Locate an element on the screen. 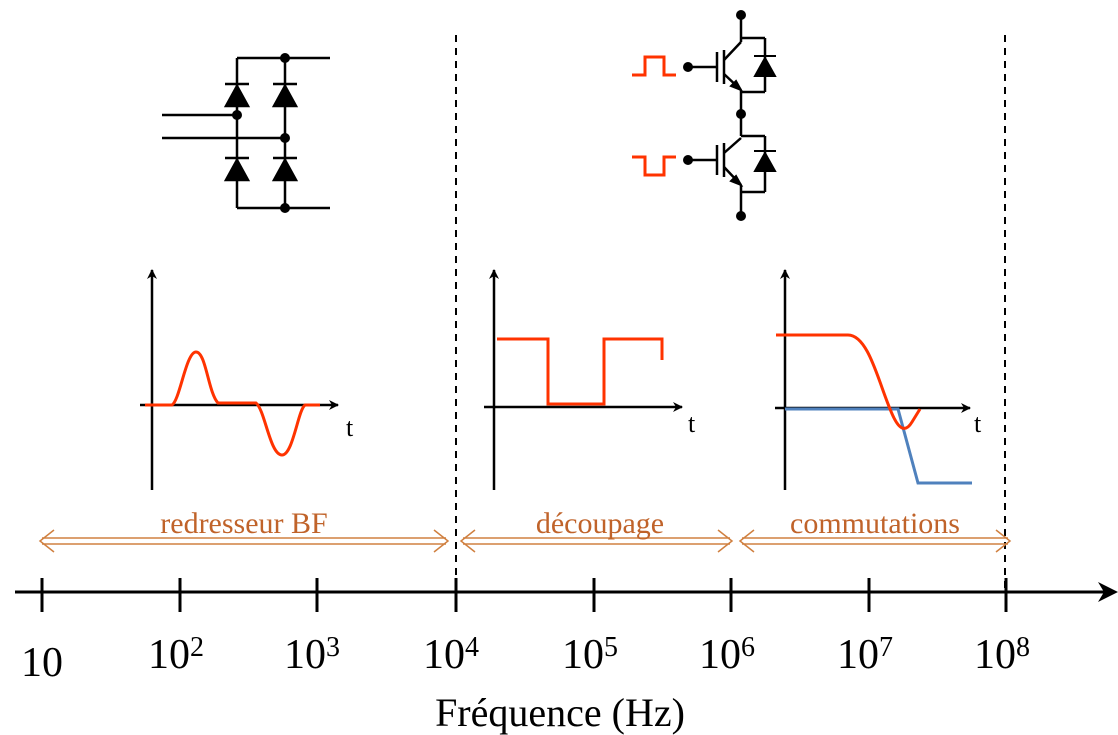  tick-label-8: 10⁸ is located at coordinates (1002, 655).